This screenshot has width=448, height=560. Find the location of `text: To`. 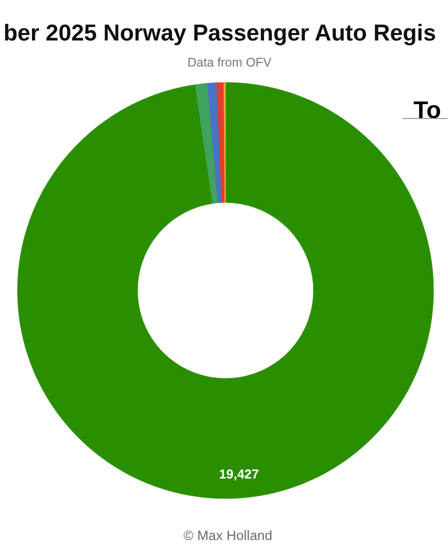

text: To is located at coordinates (428, 110).